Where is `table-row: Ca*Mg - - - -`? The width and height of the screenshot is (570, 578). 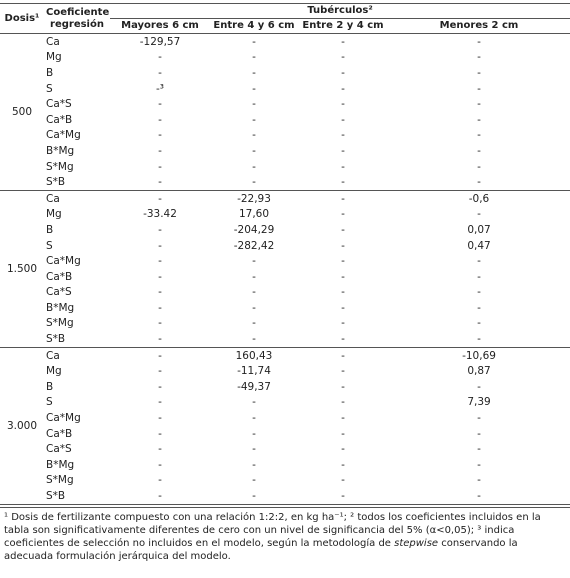
table-row: Ca*Mg - - - - is located at coordinates (285, 136).